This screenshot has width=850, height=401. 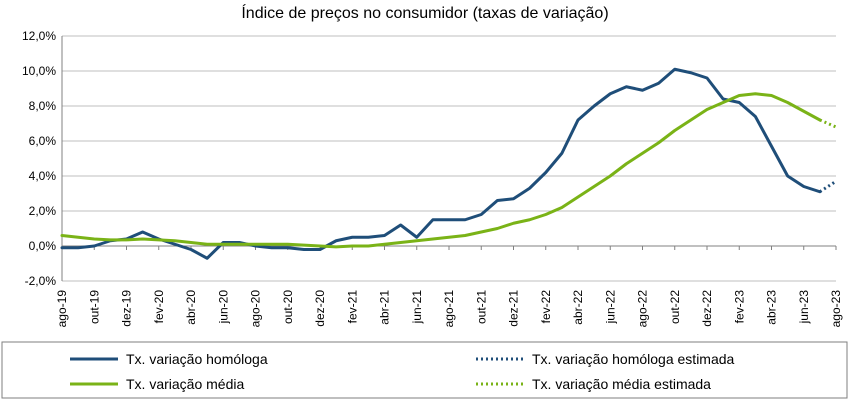 I want to click on legend-box, so click(x=424, y=370).